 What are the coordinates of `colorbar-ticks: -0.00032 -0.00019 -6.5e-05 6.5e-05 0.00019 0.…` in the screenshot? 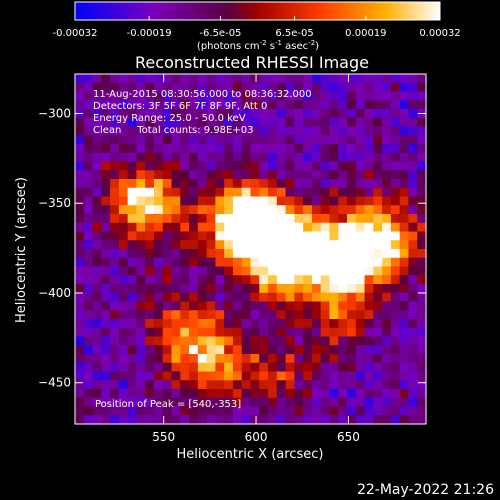 It's located at (257, 27).